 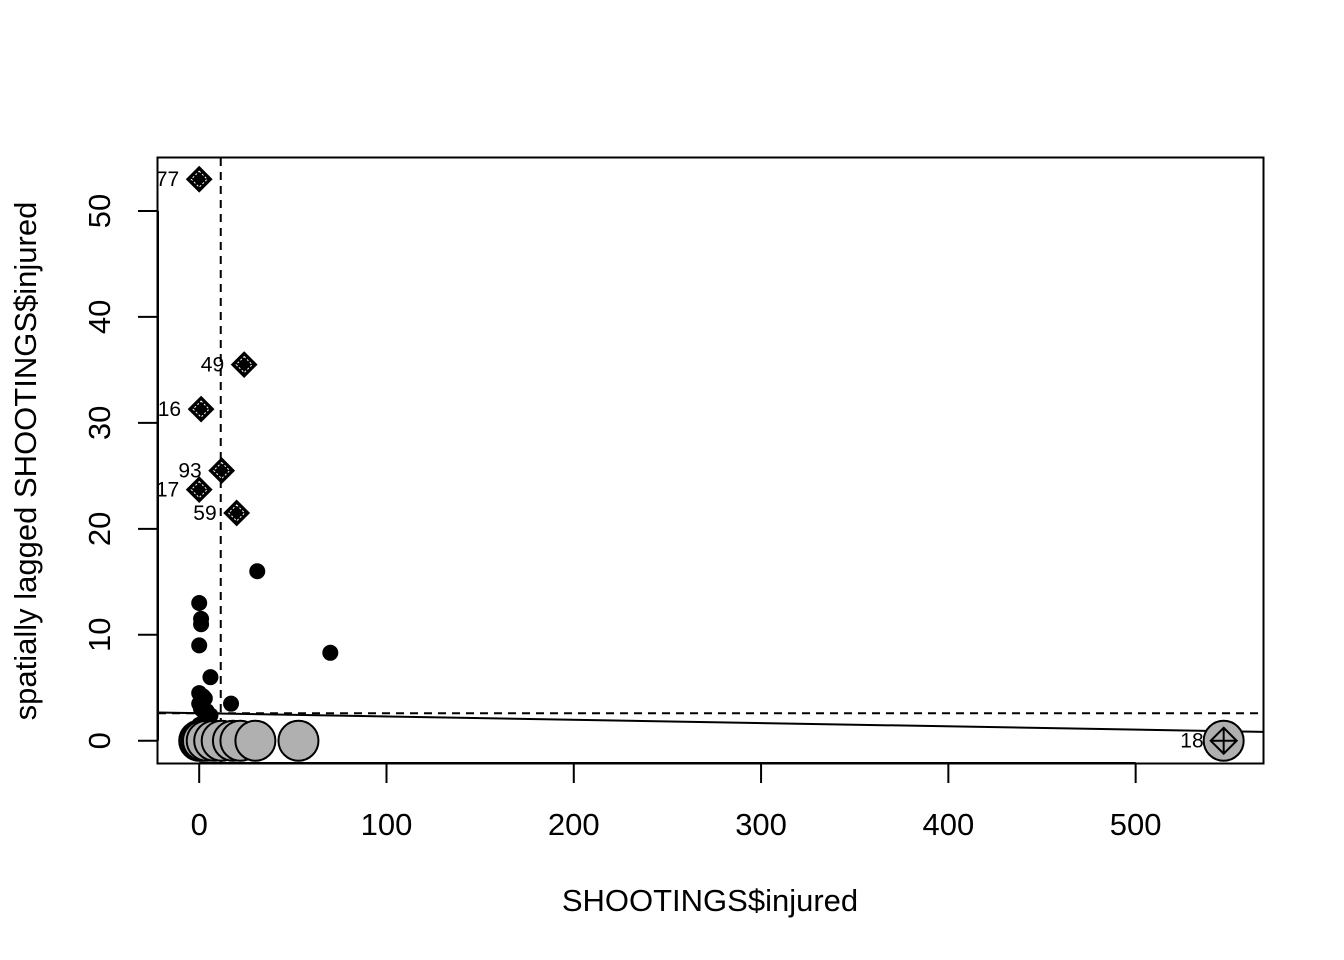 I want to click on x-tick-label: 0, so click(x=199, y=824).